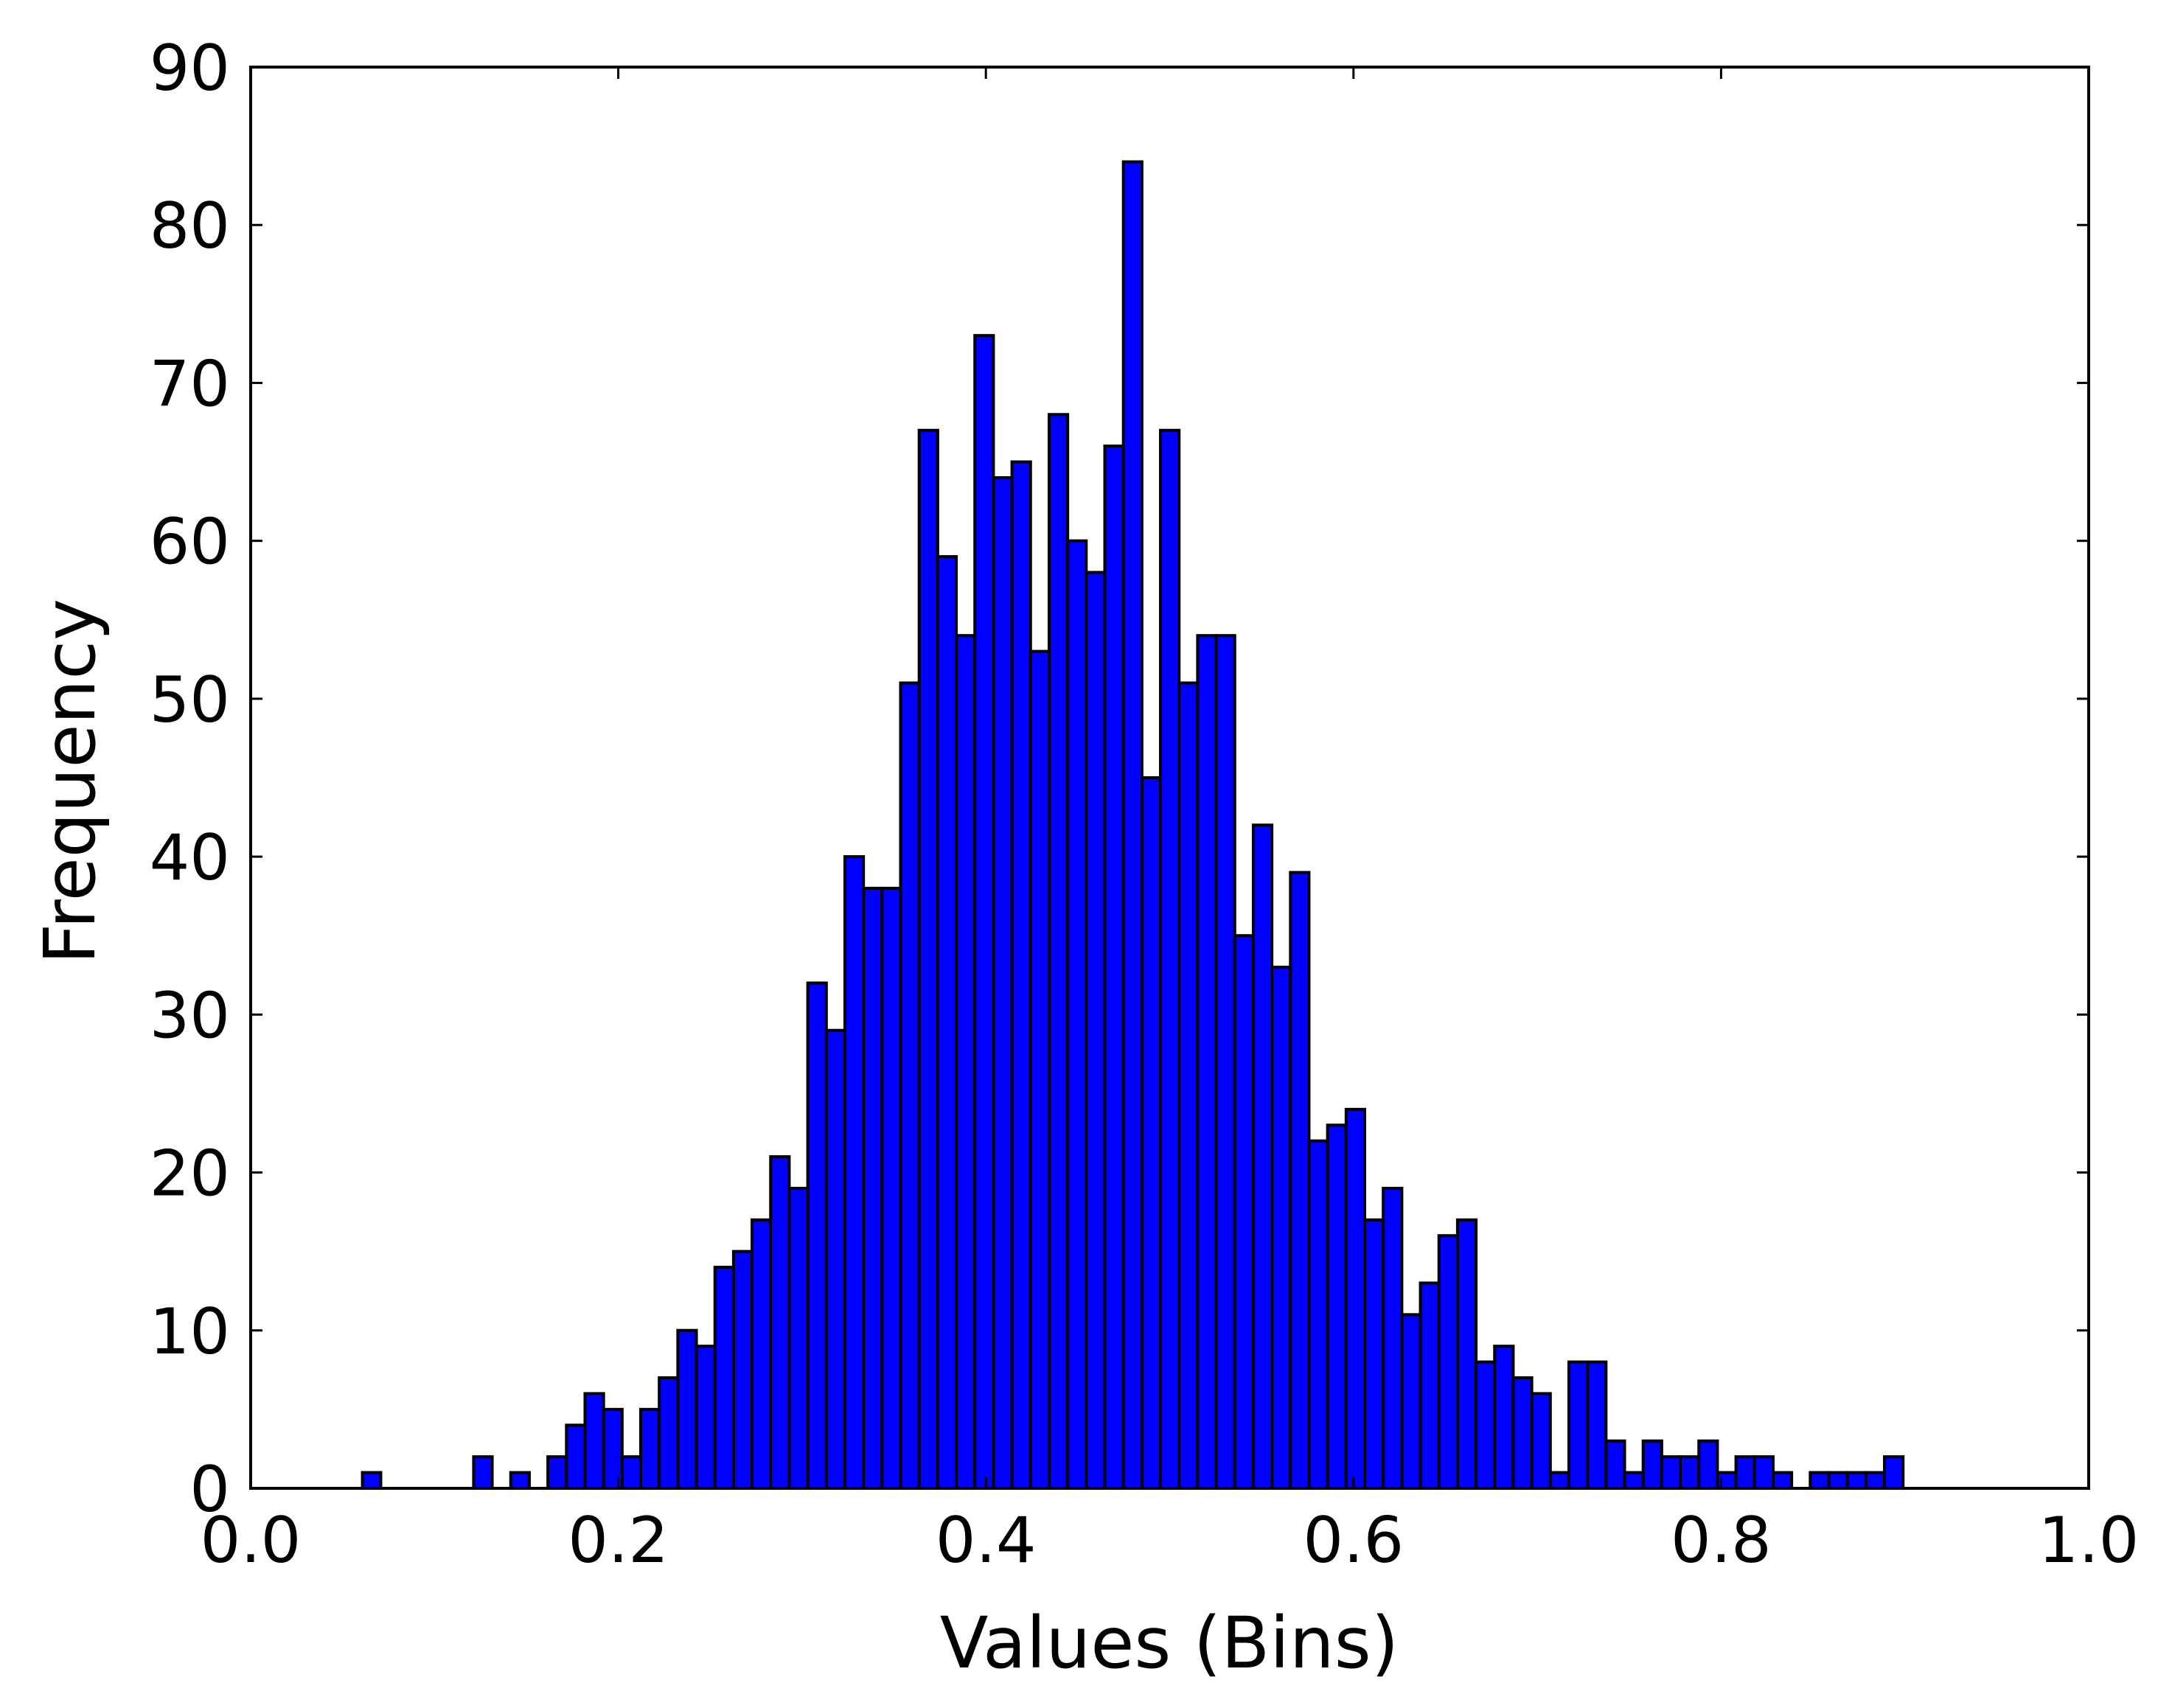 Image resolution: width=2172 pixels, height=1708 pixels. Describe the element at coordinates (1169, 1643) in the screenshot. I see `x-axis-label: Values (Bins)` at that location.